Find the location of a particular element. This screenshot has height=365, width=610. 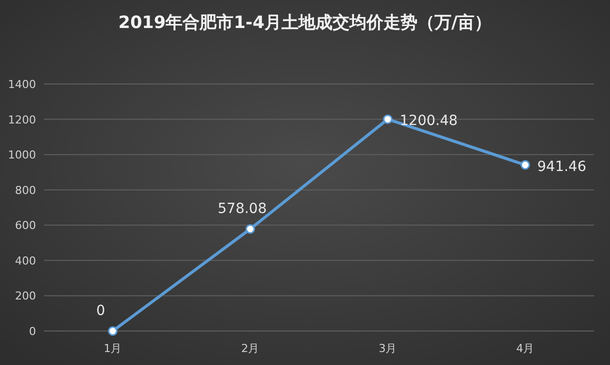

chart-title: 2019年合肥市1-4月土地成交均价走势（万/亩） is located at coordinates (305, 23).